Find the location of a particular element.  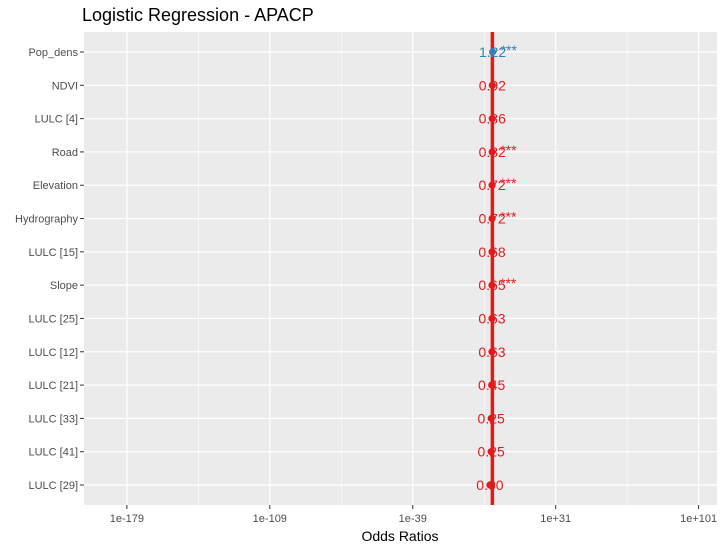

y-tick-label: LULC [33] is located at coordinates (53, 419).